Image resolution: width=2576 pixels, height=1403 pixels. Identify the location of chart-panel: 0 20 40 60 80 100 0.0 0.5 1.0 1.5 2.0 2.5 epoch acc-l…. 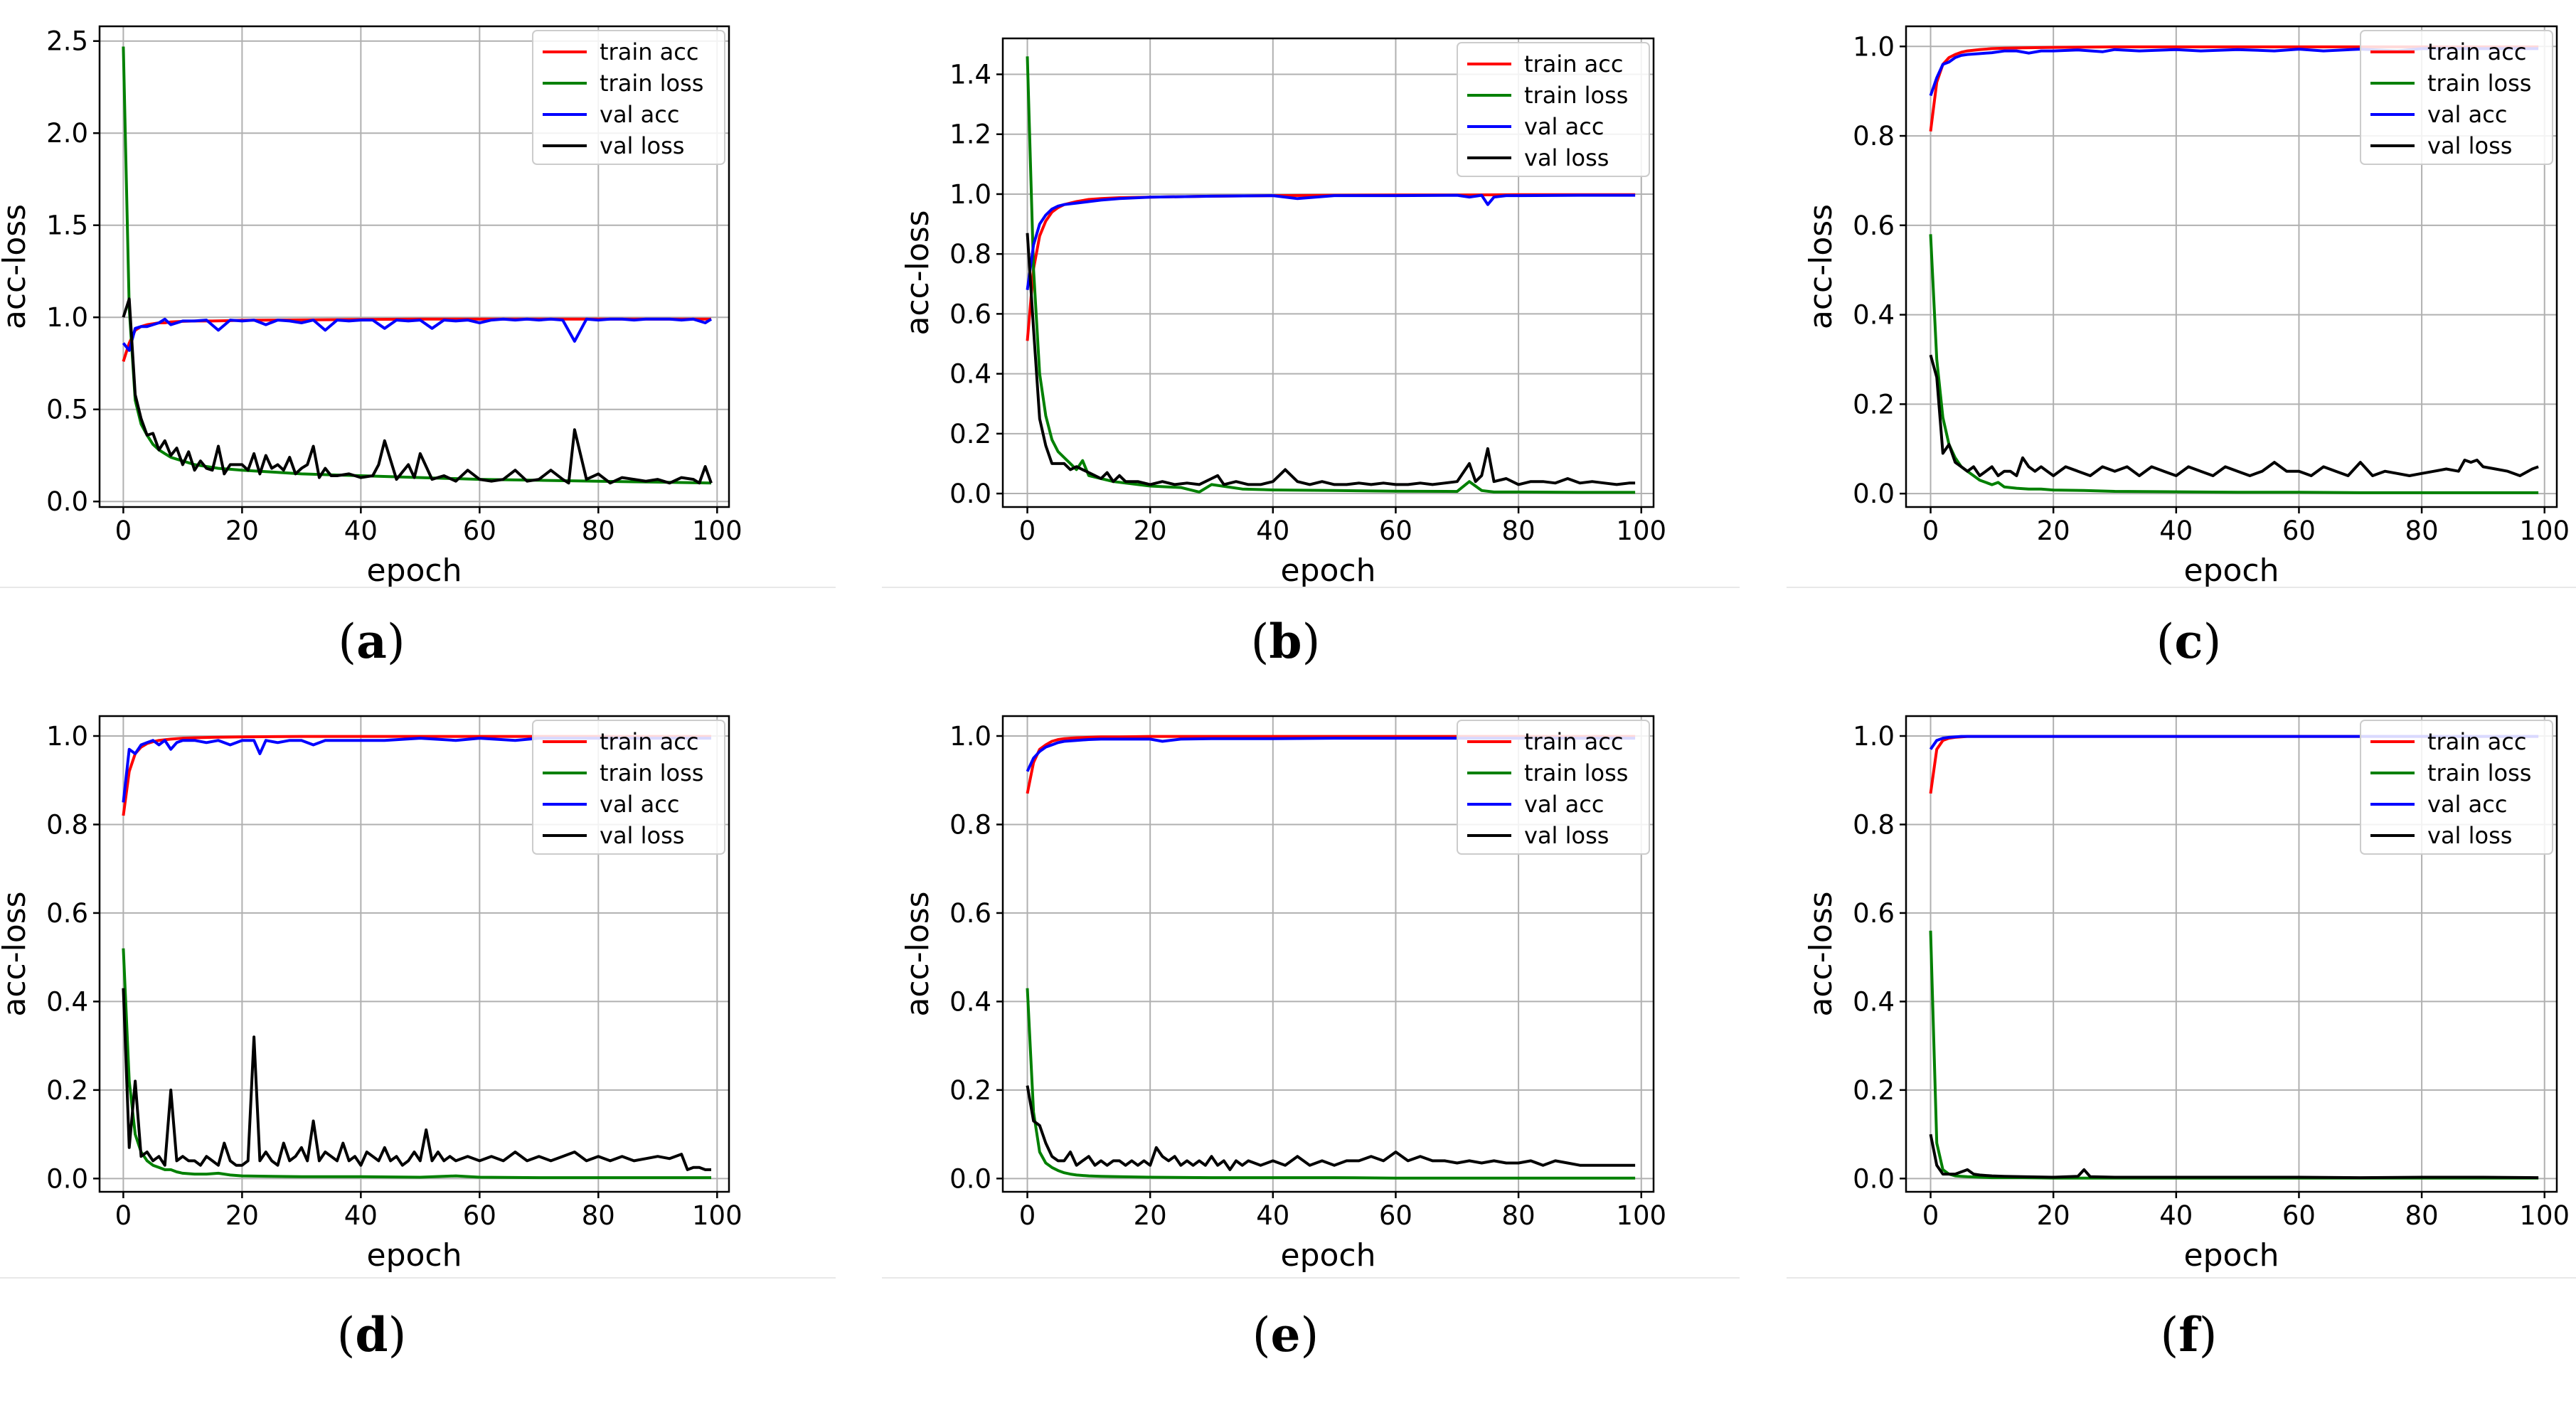
(418, 347).